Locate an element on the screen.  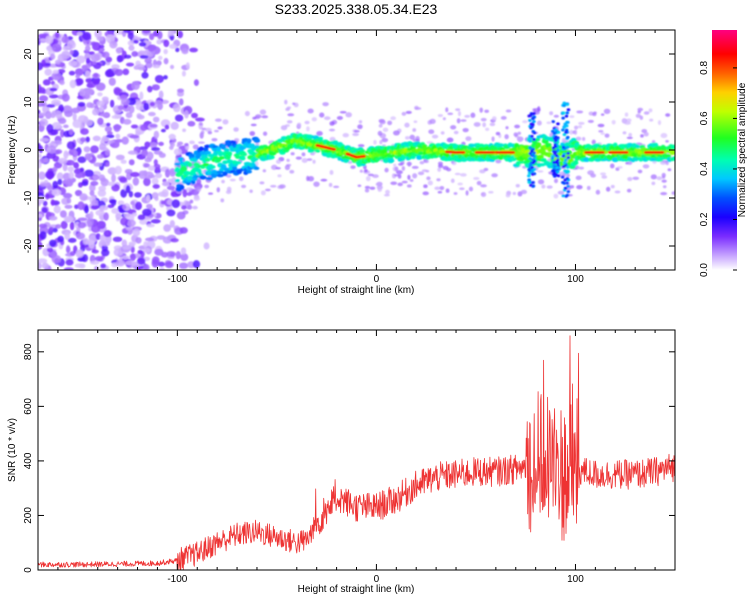
x-tick-label: -100 is located at coordinates (177, 579).